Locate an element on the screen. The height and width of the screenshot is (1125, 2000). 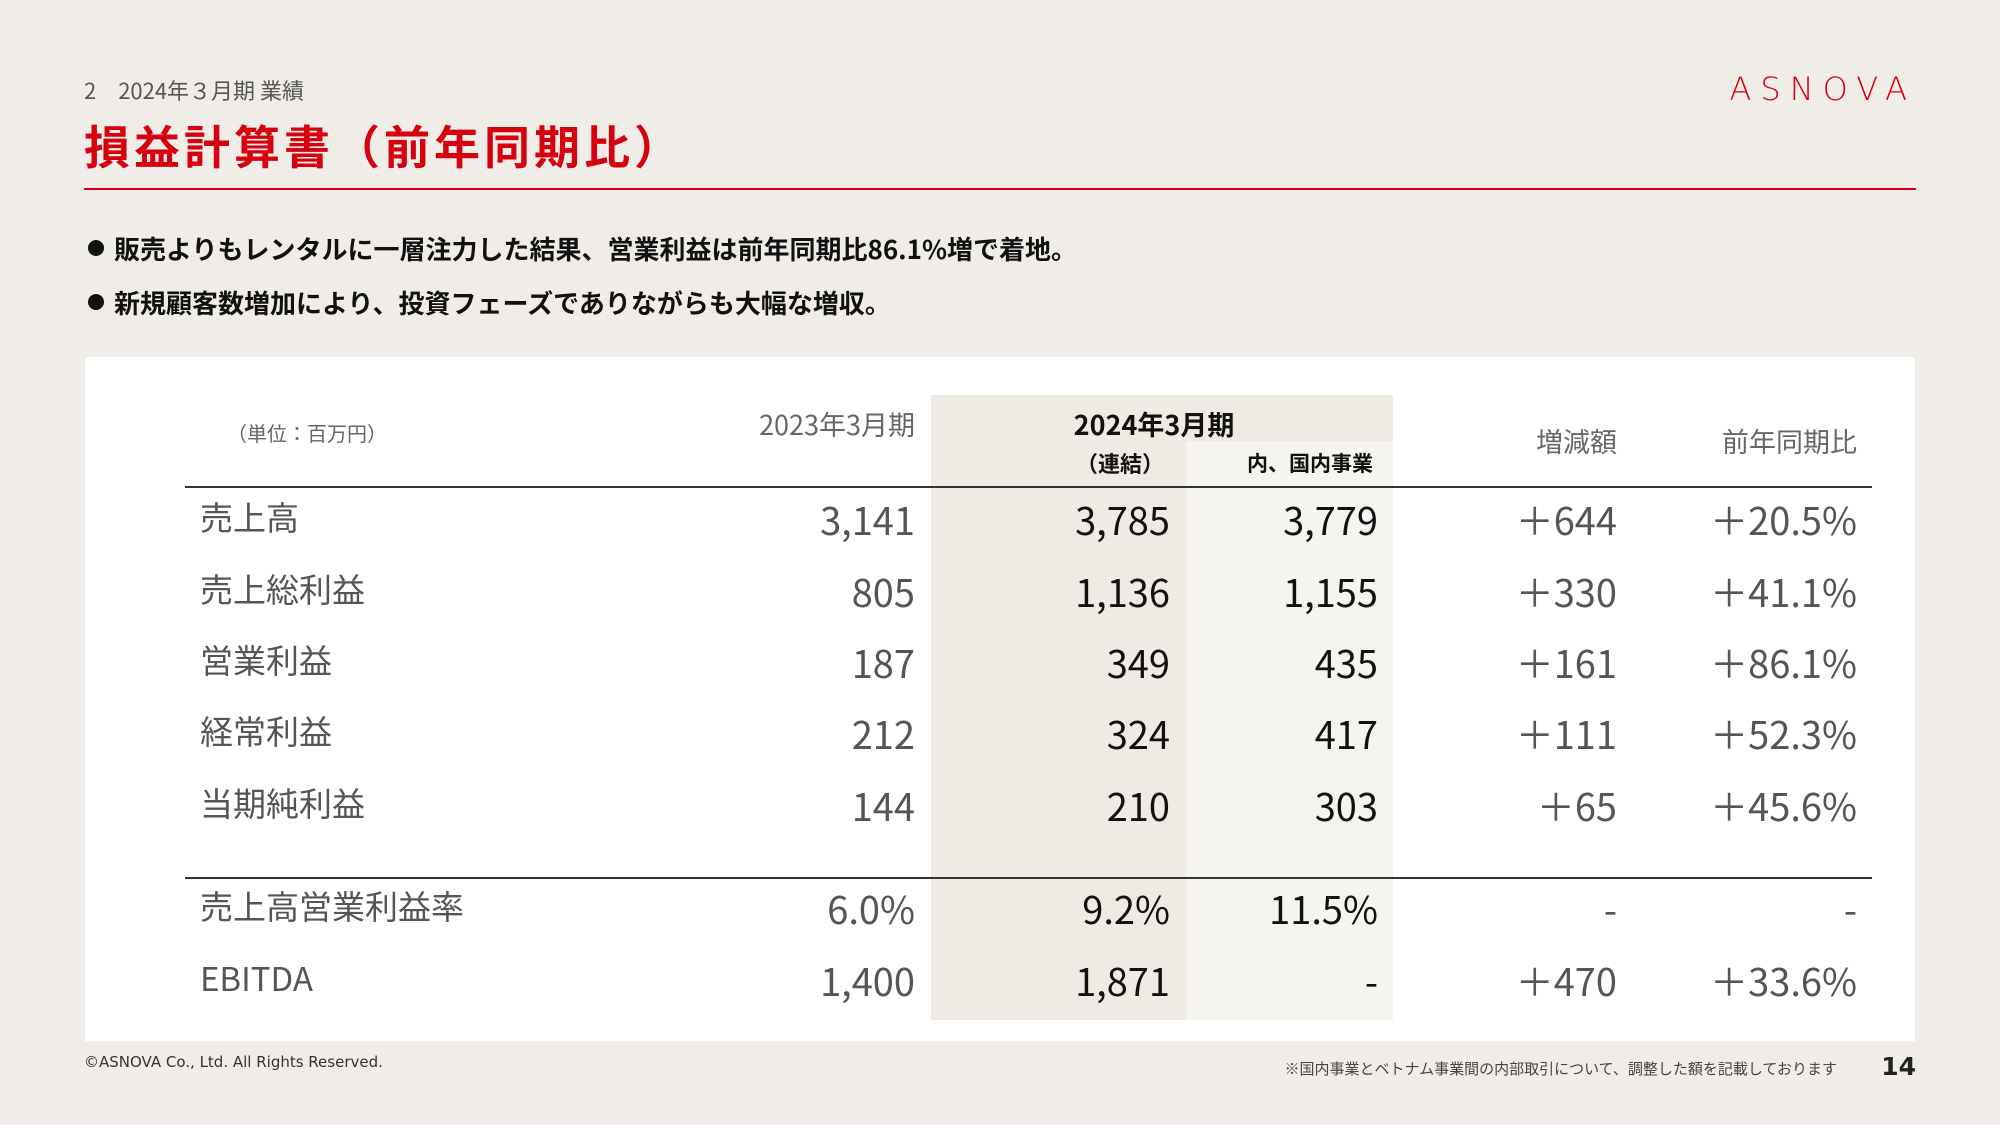
cell-value: 349 is located at coordinates (1138, 661).